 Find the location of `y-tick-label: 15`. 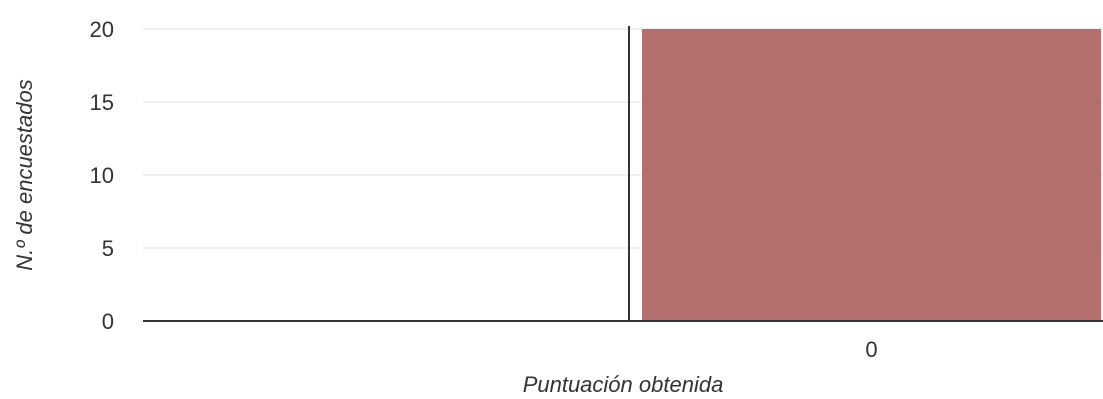

y-tick-label: 15 is located at coordinates (102, 102).